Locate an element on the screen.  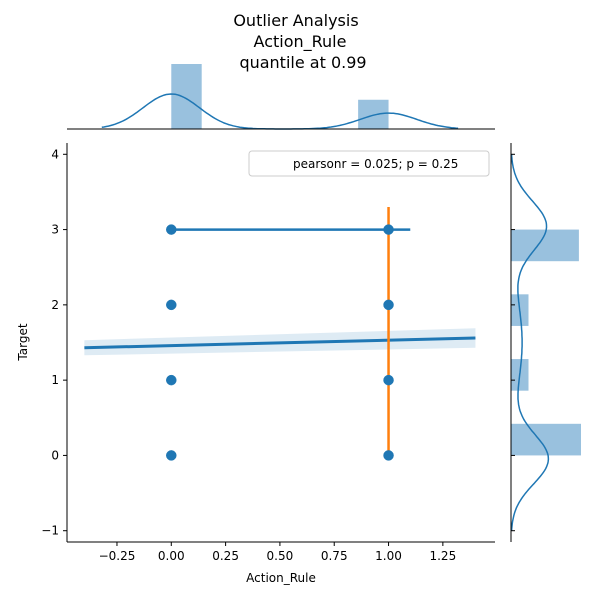
right-marginal is located at coordinates (545, 342).